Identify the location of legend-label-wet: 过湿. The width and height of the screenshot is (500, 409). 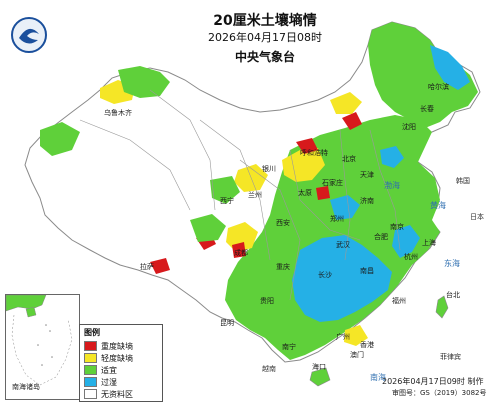
(109, 382).